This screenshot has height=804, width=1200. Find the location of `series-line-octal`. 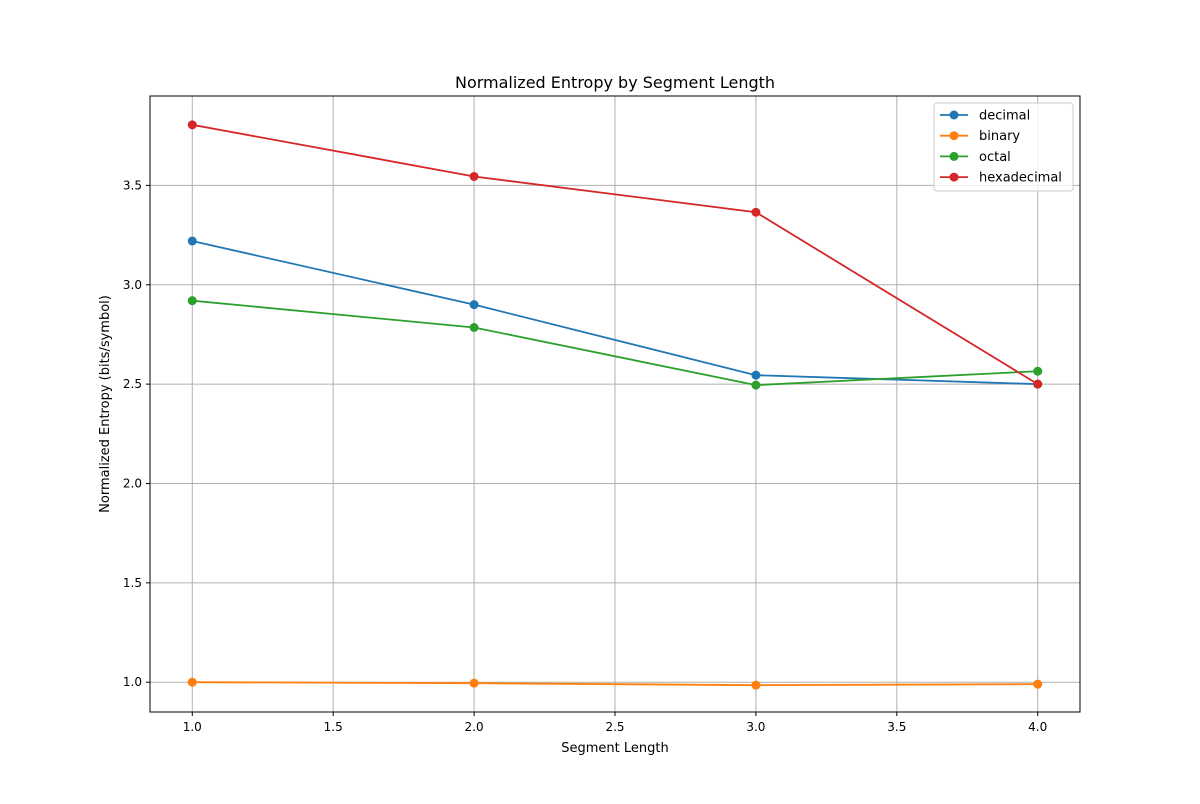

series-line-octal is located at coordinates (615, 343).